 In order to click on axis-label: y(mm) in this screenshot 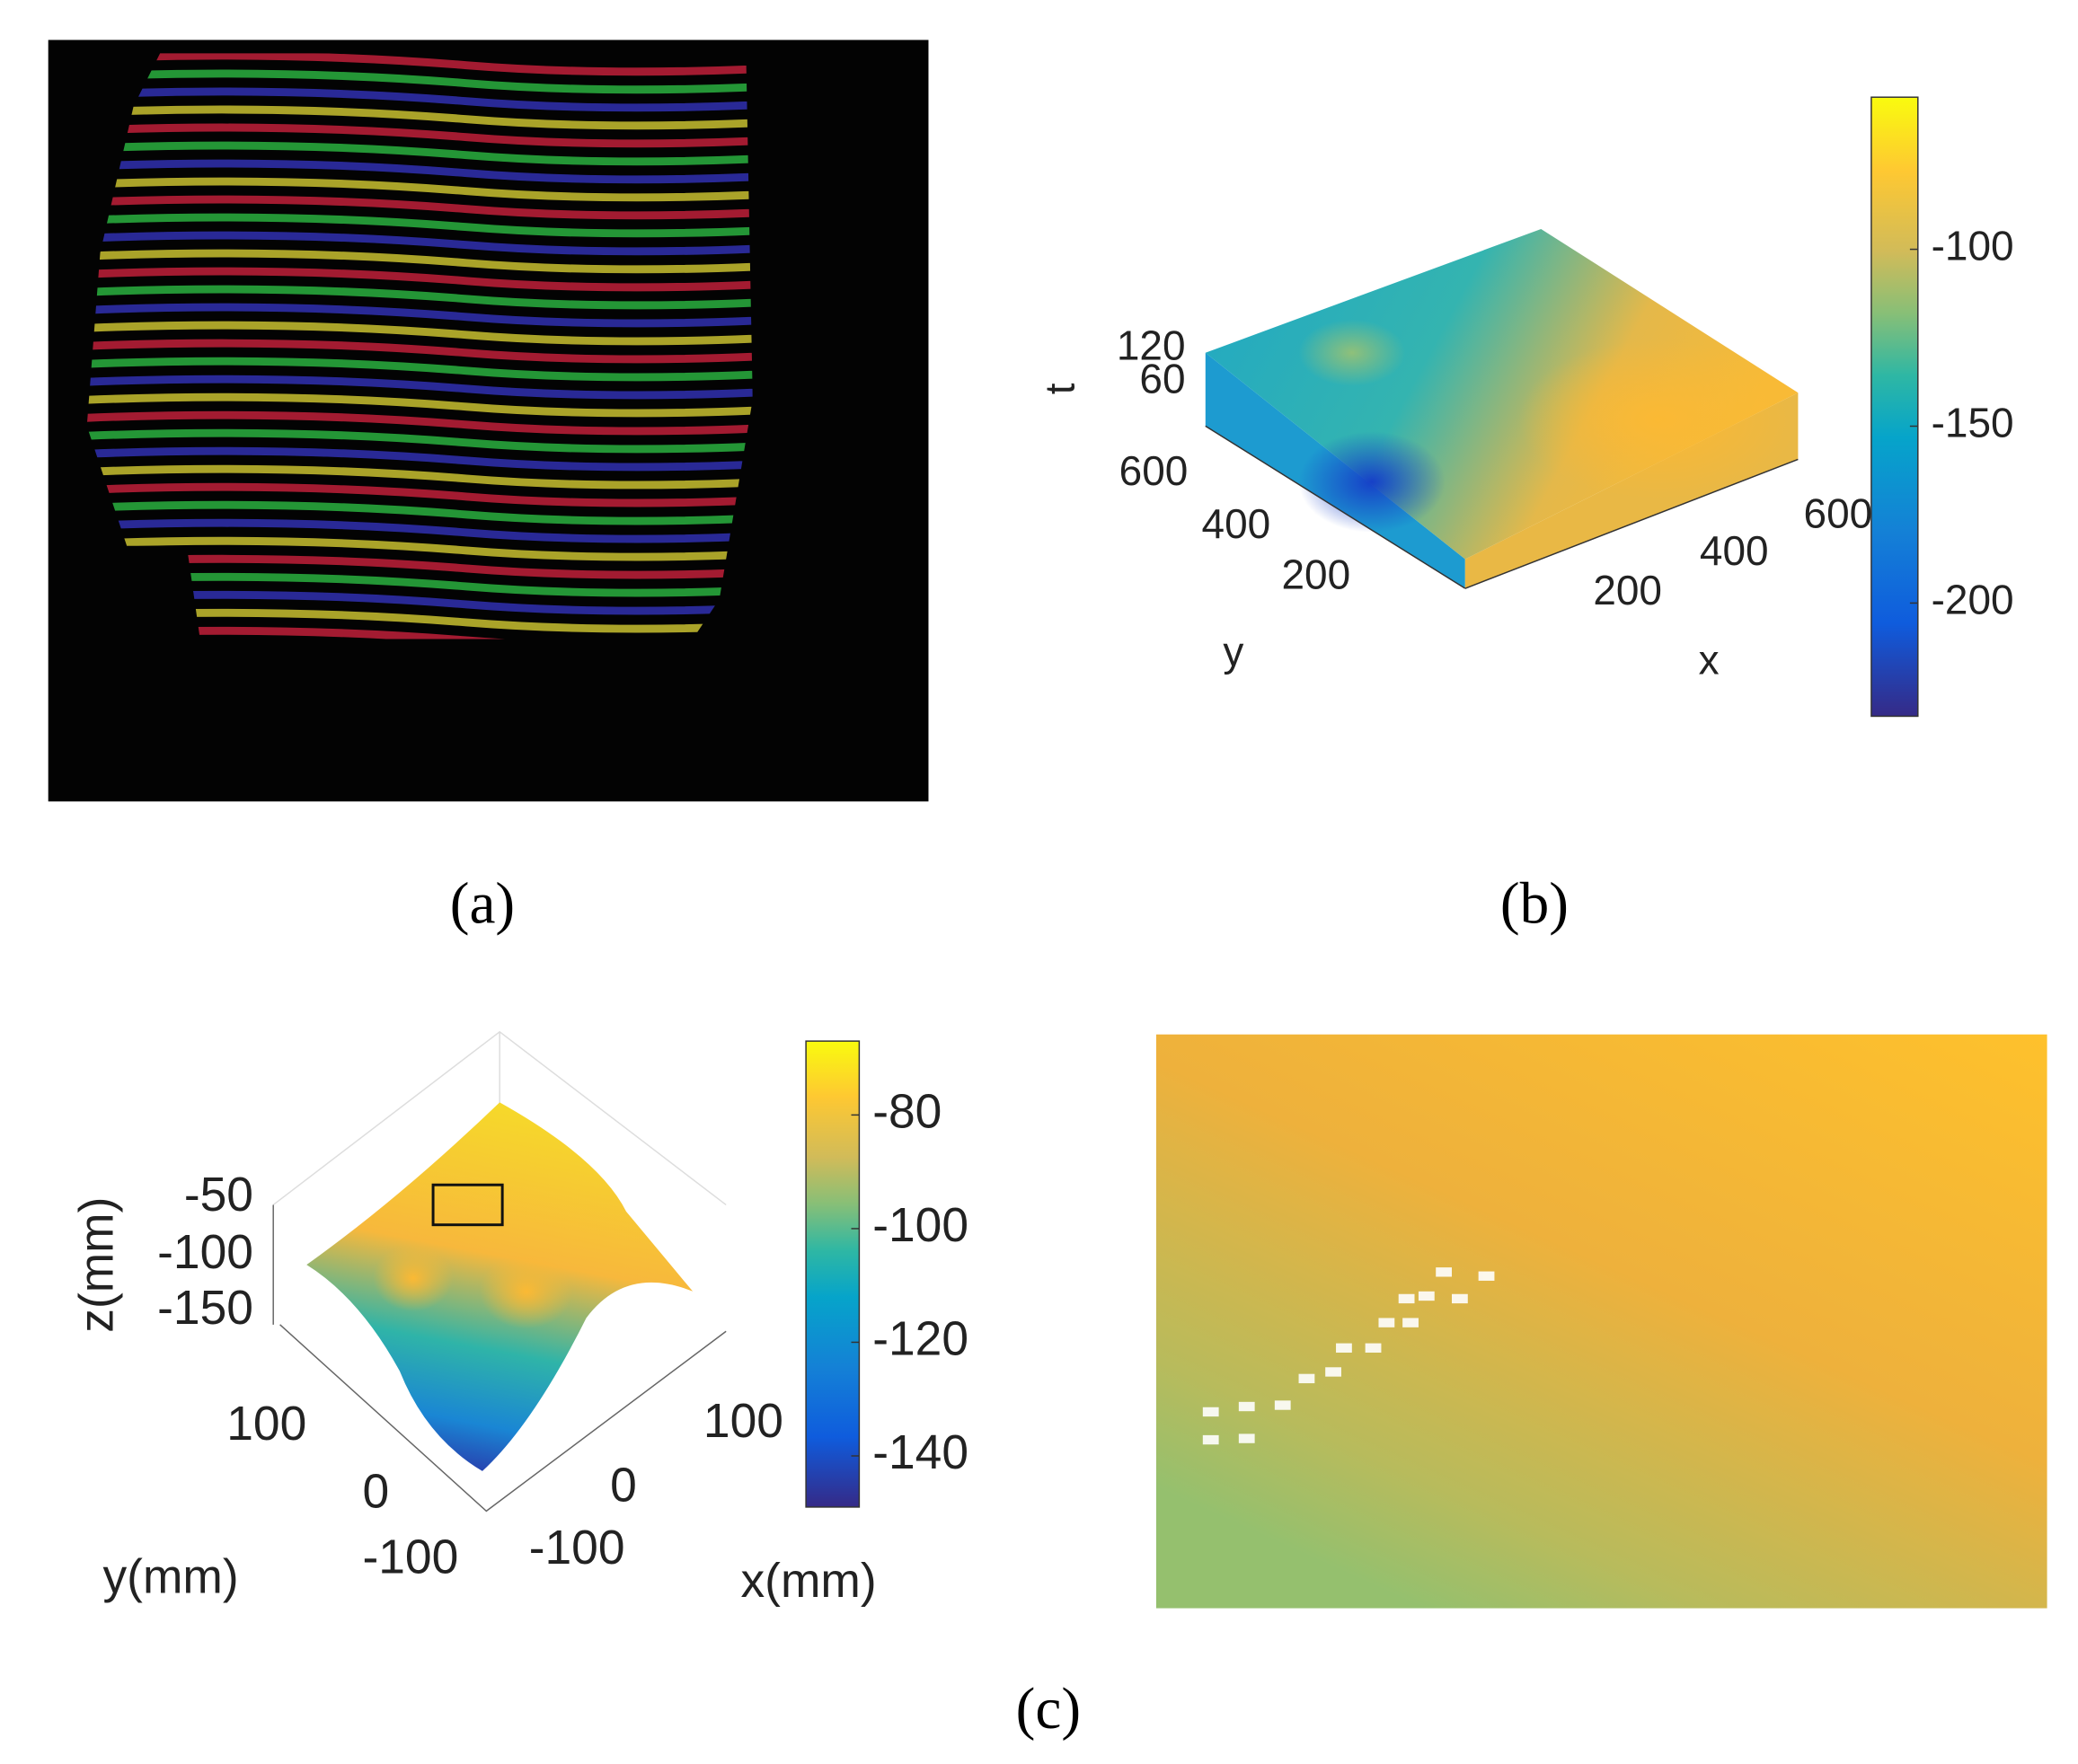, I will do `click(171, 1578)`.